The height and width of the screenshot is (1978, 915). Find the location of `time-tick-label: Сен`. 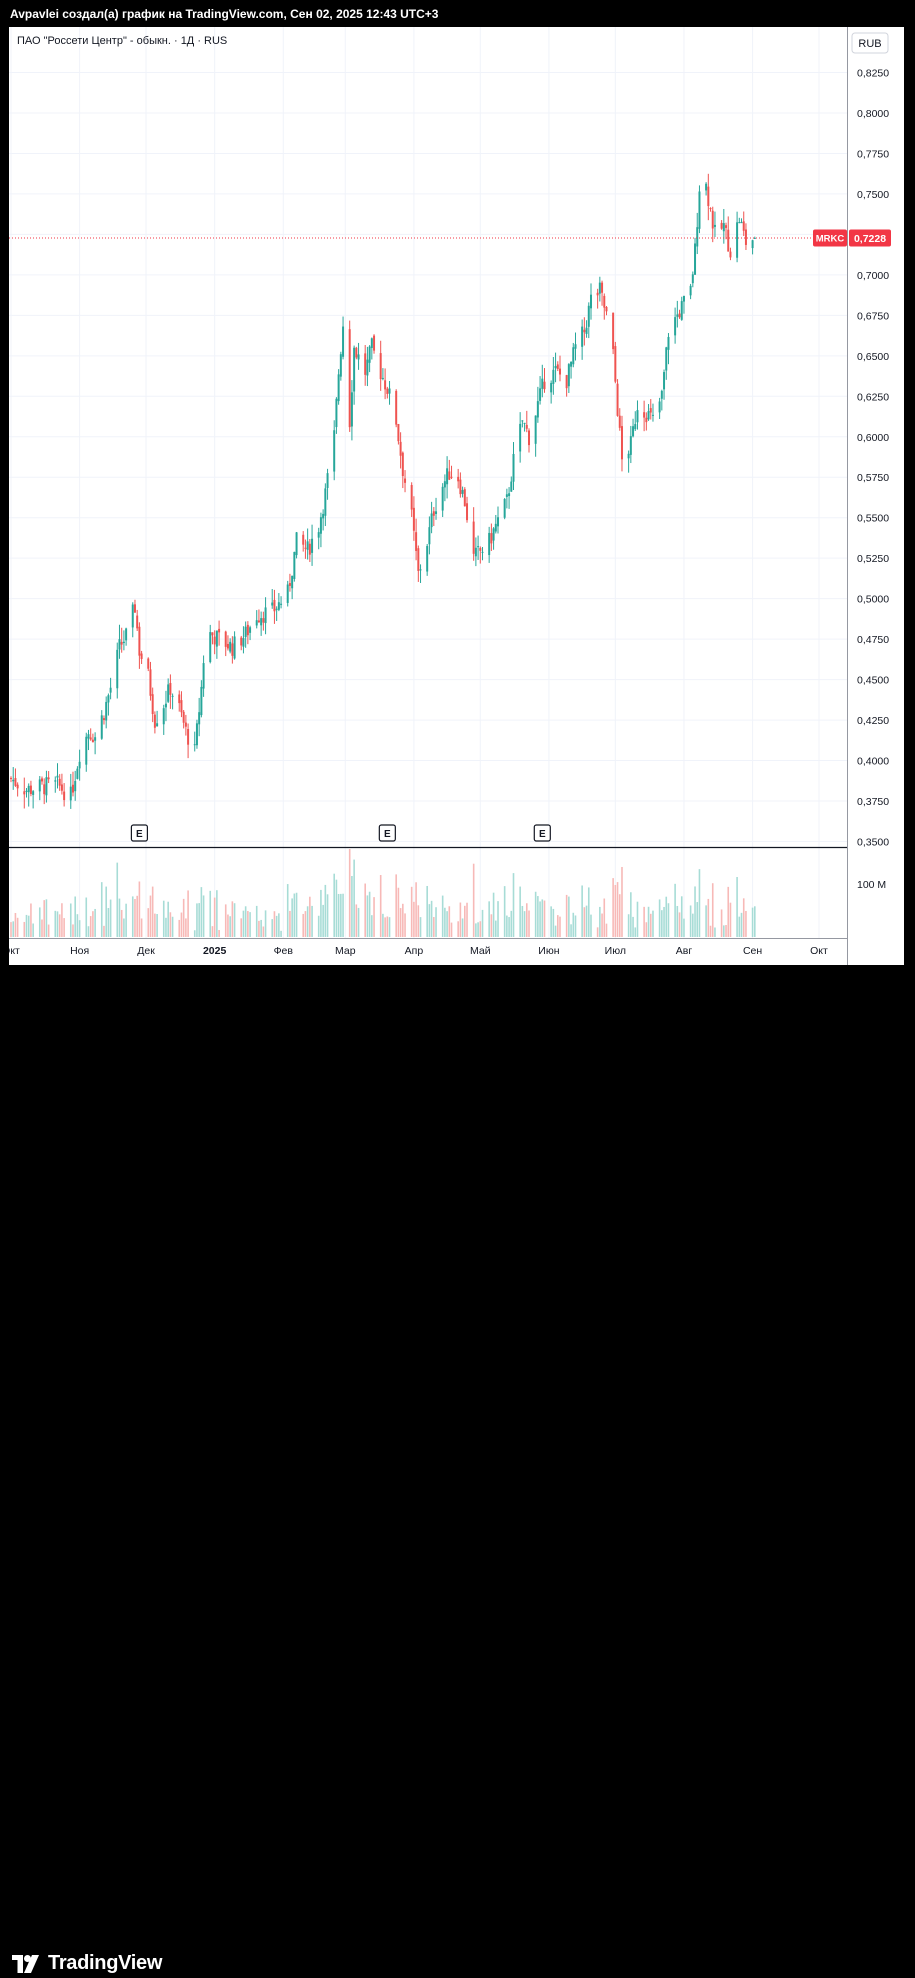

time-tick-label: Сен is located at coordinates (752, 951).